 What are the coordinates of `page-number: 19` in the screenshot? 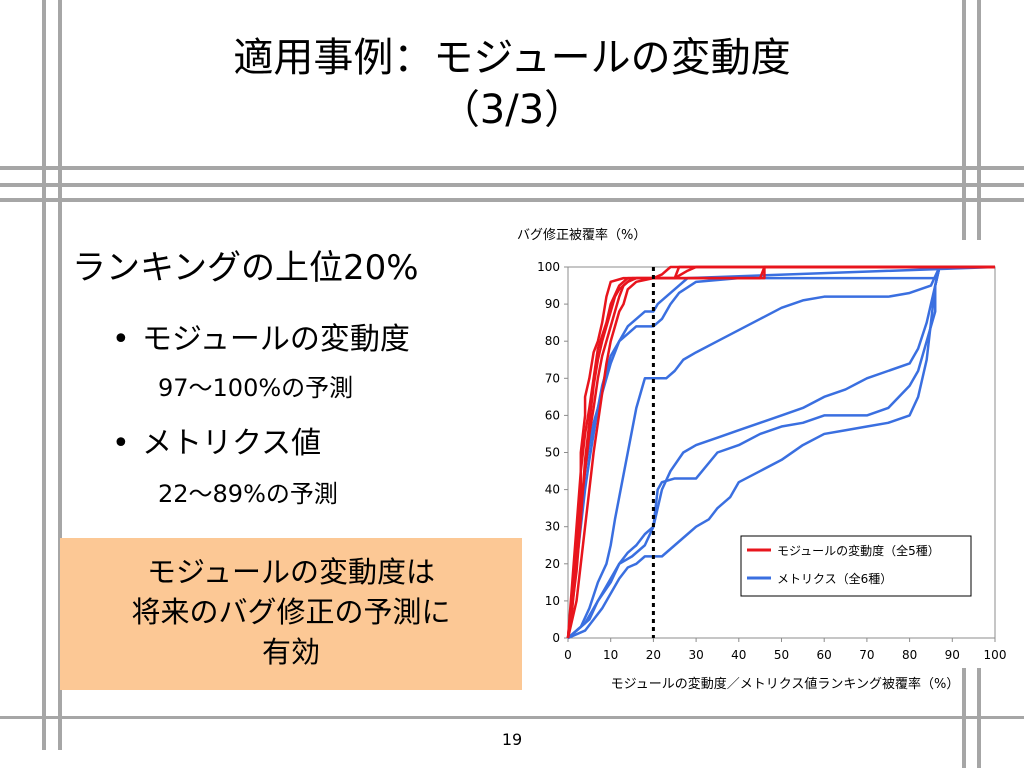 It's located at (512, 739).